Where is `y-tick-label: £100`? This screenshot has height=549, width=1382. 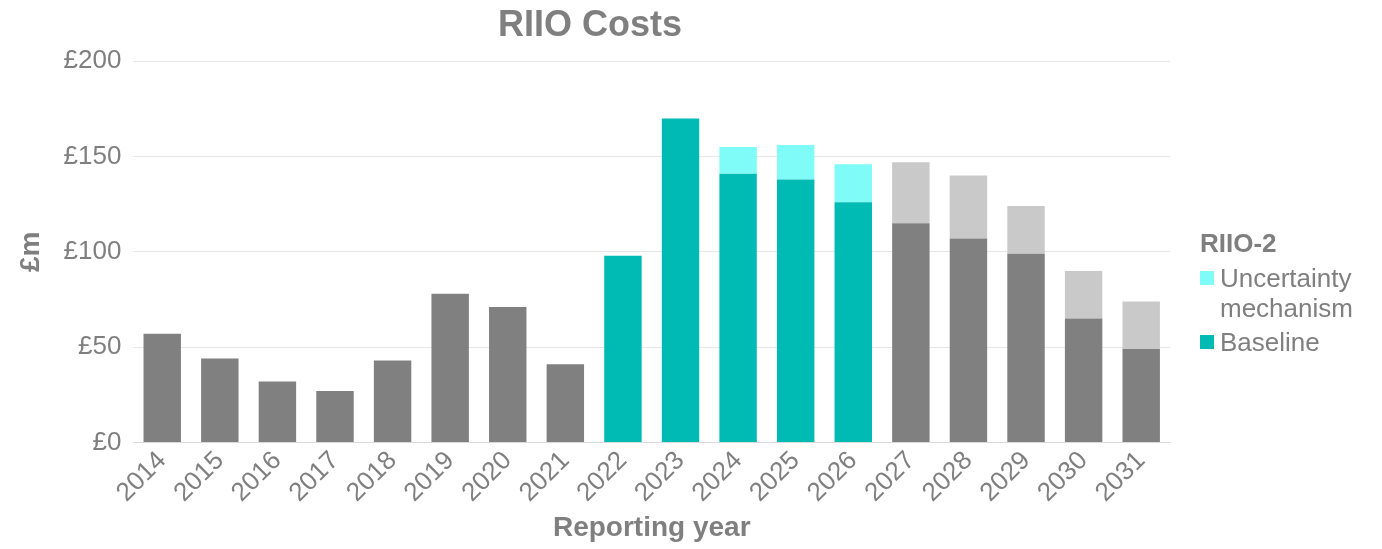
y-tick-label: £100 is located at coordinates (92, 249).